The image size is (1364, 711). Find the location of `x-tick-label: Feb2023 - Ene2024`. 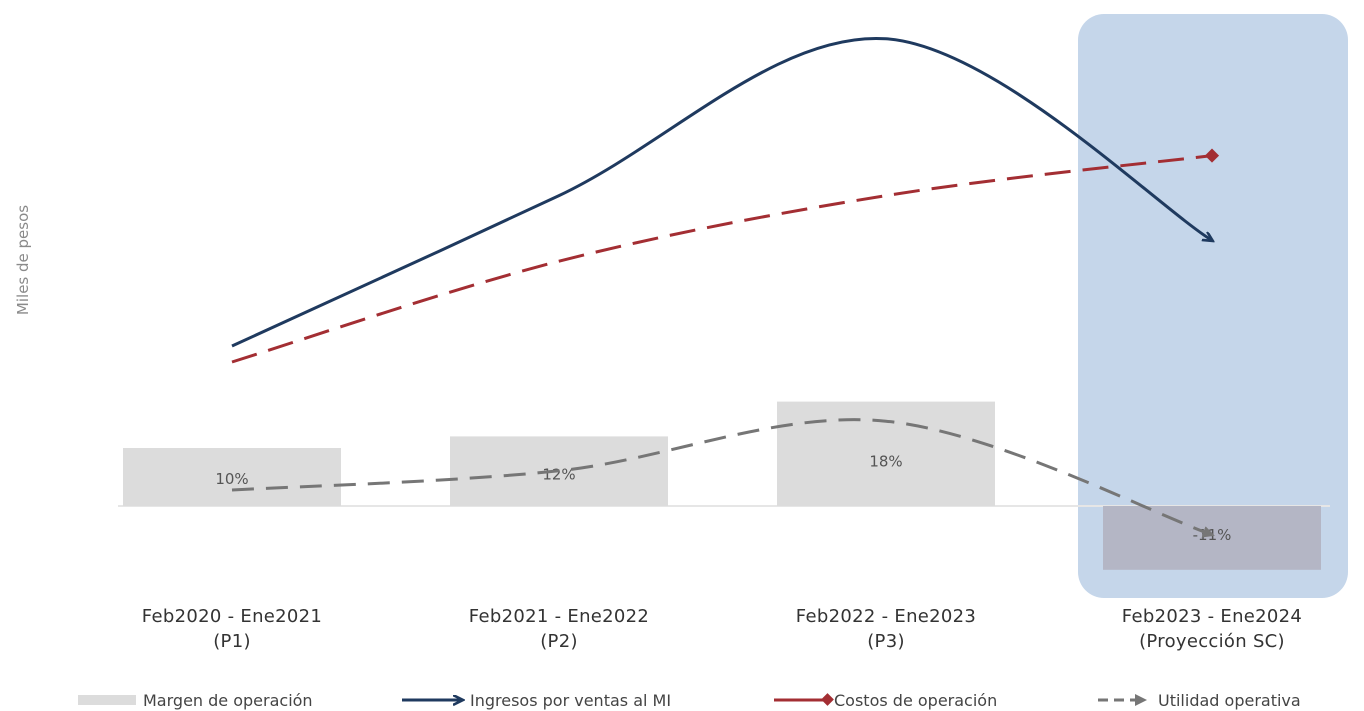

x-tick-label: Feb2023 - Ene2024 is located at coordinates (1212, 616).